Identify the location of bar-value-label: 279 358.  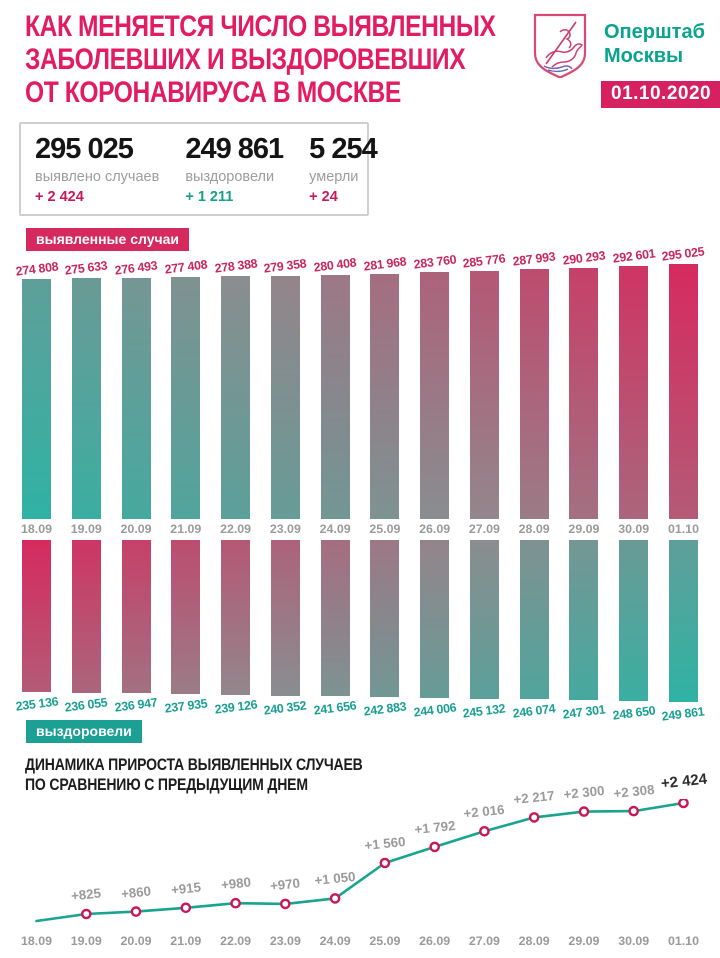
(285, 265).